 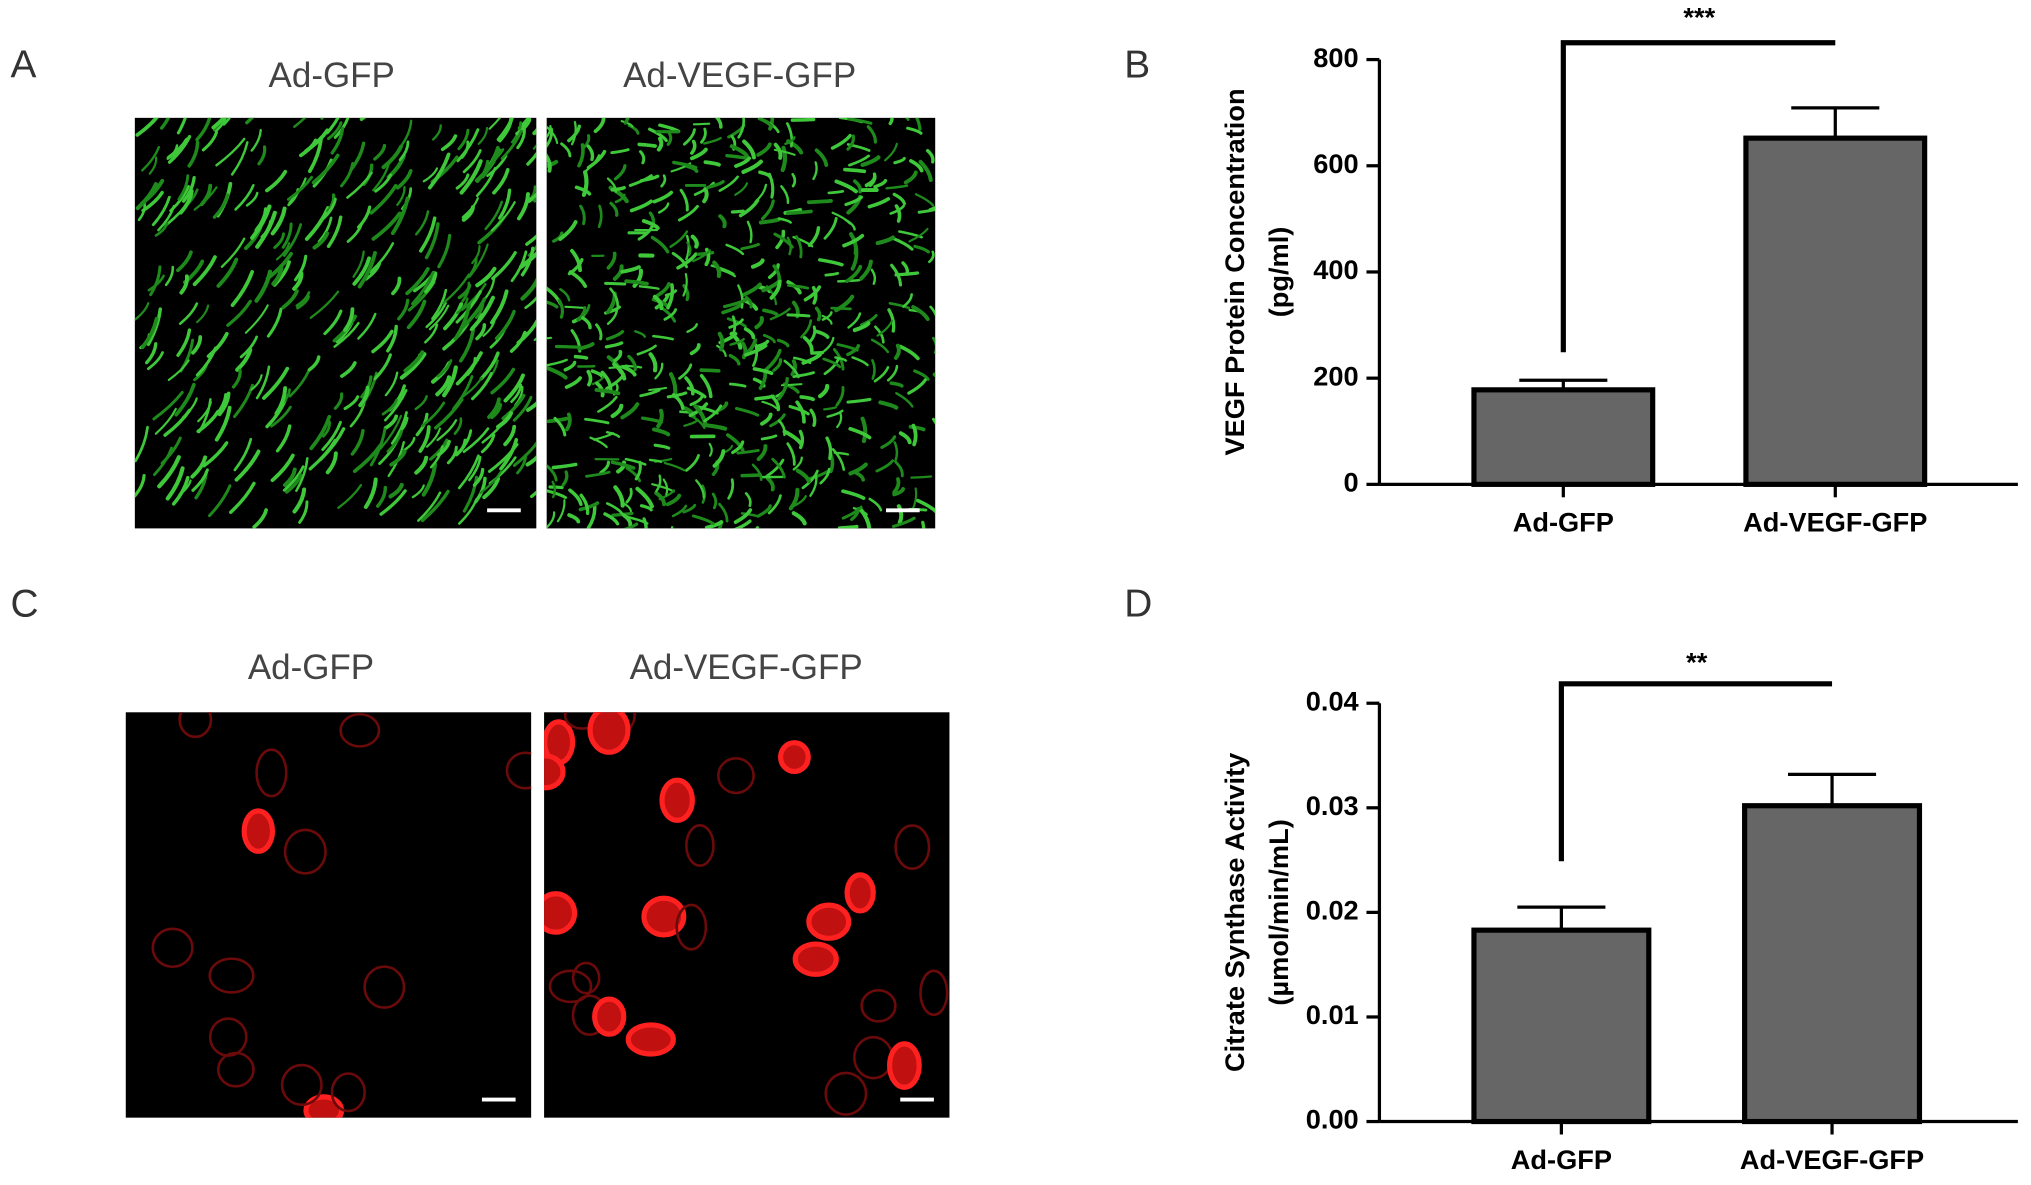 I want to click on bar, so click(x=1563, y=437).